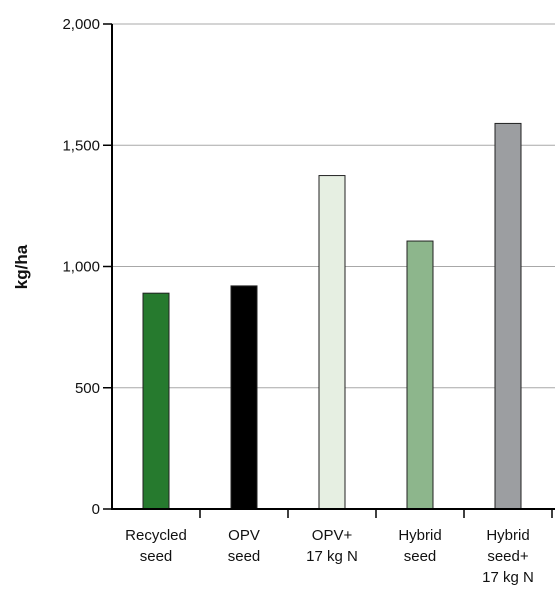  Describe the element at coordinates (96, 509) in the screenshot. I see `y-tick-label: 0` at that location.